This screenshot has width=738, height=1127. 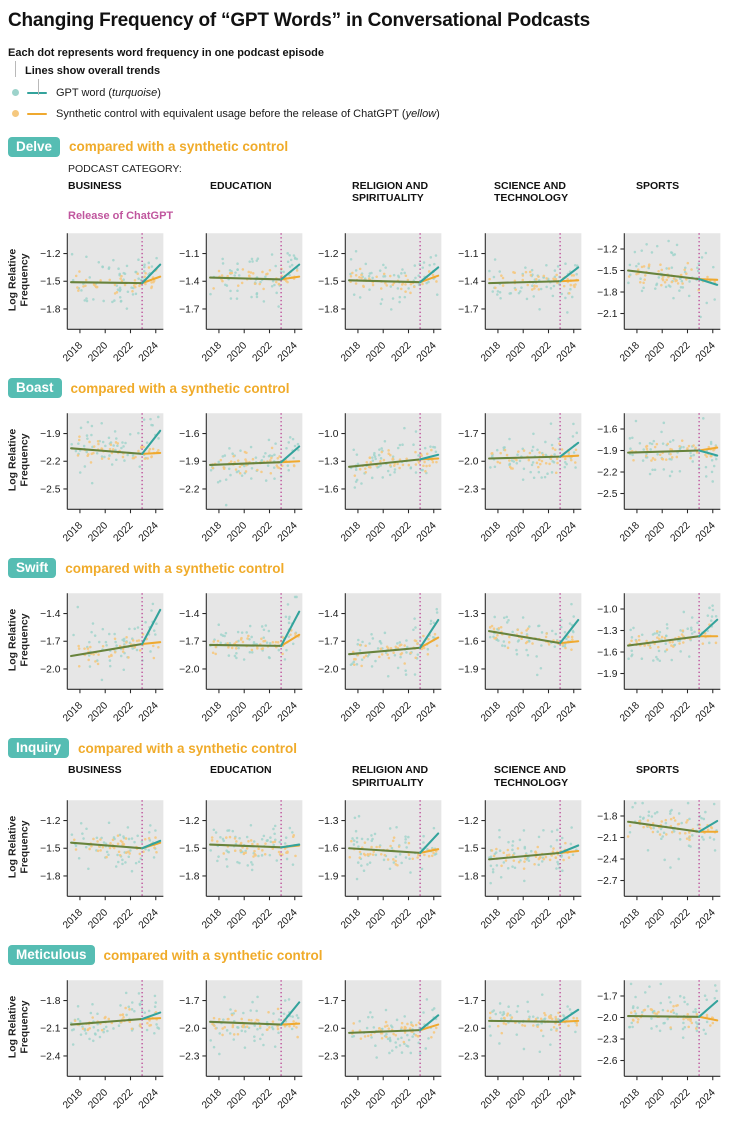 I want to click on panel-delve-3: −1.1 −1.4 −1.7 2018 2020 2022 2024, so click(x=519, y=298).